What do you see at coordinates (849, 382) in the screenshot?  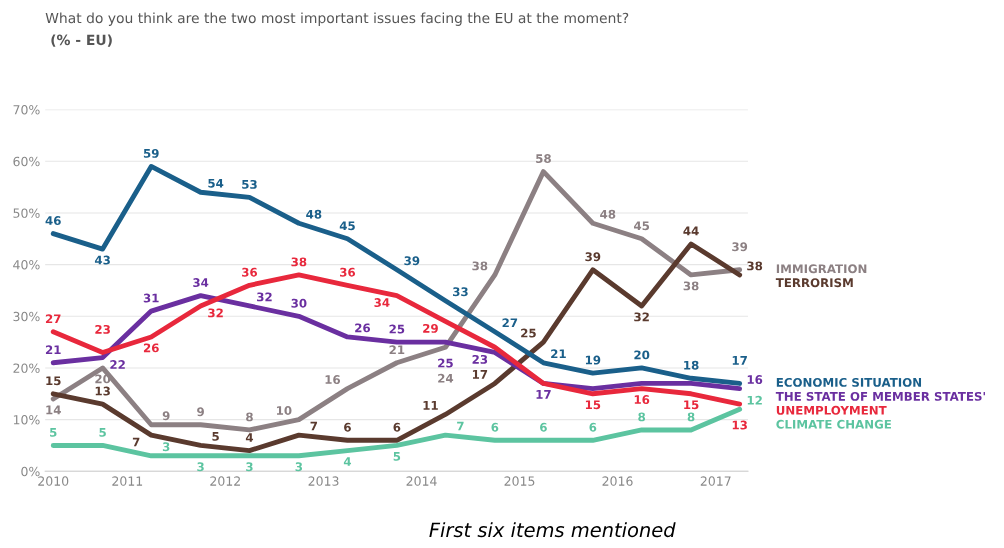 I see `text: ECONOMIC SITUATION` at bounding box center [849, 382].